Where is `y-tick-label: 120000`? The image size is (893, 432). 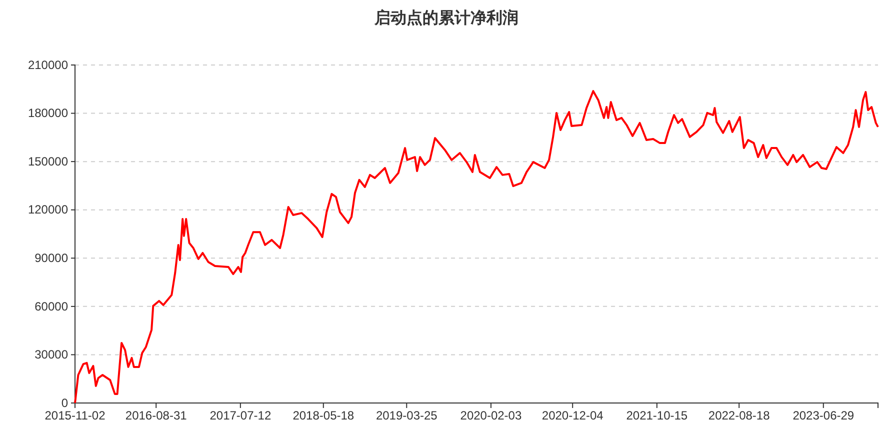 y-tick-label: 120000 is located at coordinates (48, 209).